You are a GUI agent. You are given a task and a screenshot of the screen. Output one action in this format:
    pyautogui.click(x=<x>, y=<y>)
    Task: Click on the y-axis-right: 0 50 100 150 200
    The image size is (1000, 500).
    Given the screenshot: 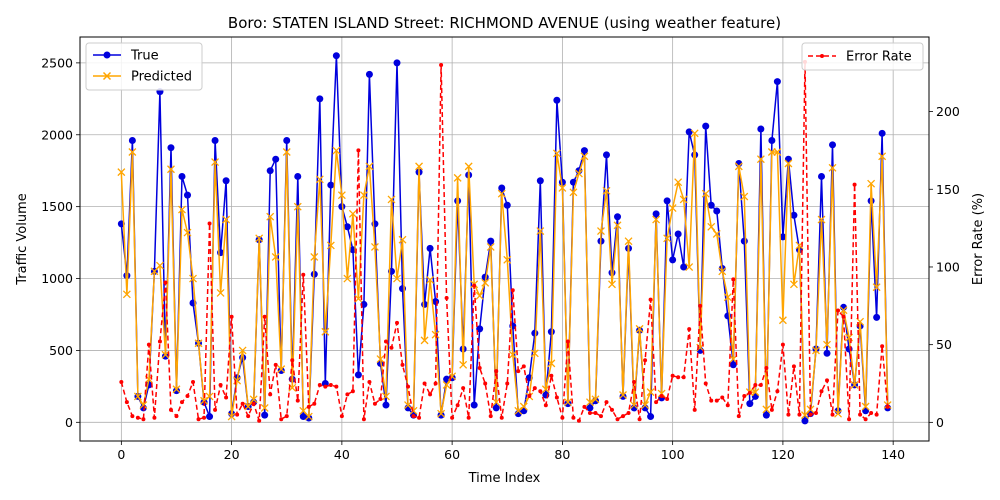 What is the action you would take?
    pyautogui.click(x=944, y=267)
    